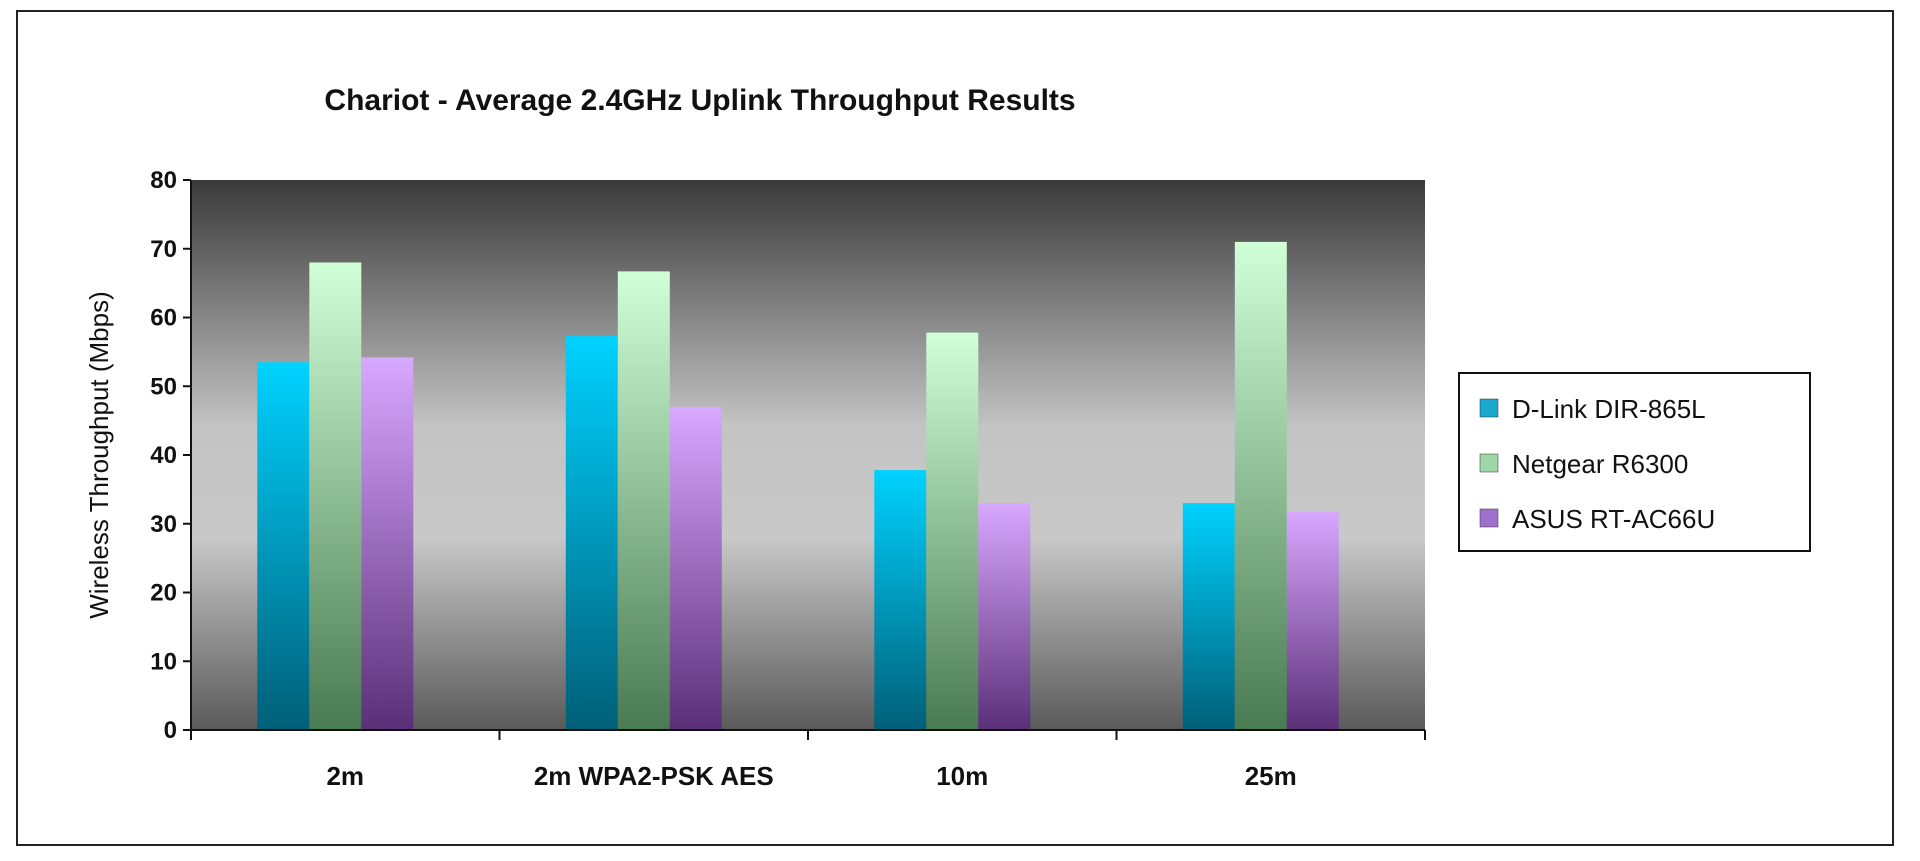  What do you see at coordinates (345, 776) in the screenshot?
I see `x-category-label: 2m` at bounding box center [345, 776].